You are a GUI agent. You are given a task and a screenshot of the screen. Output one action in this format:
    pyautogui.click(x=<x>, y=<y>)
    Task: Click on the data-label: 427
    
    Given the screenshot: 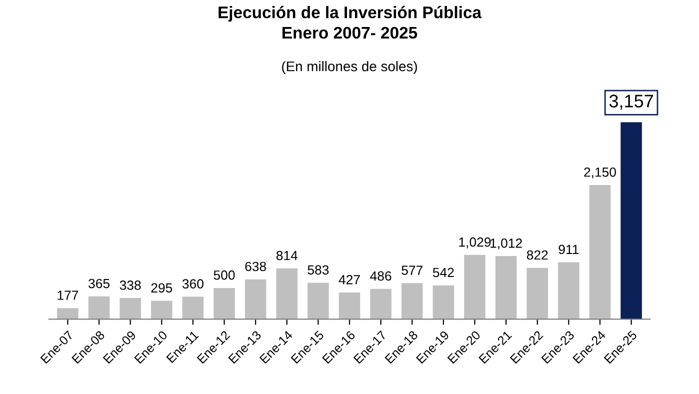 What is the action you would take?
    pyautogui.click(x=349, y=279)
    